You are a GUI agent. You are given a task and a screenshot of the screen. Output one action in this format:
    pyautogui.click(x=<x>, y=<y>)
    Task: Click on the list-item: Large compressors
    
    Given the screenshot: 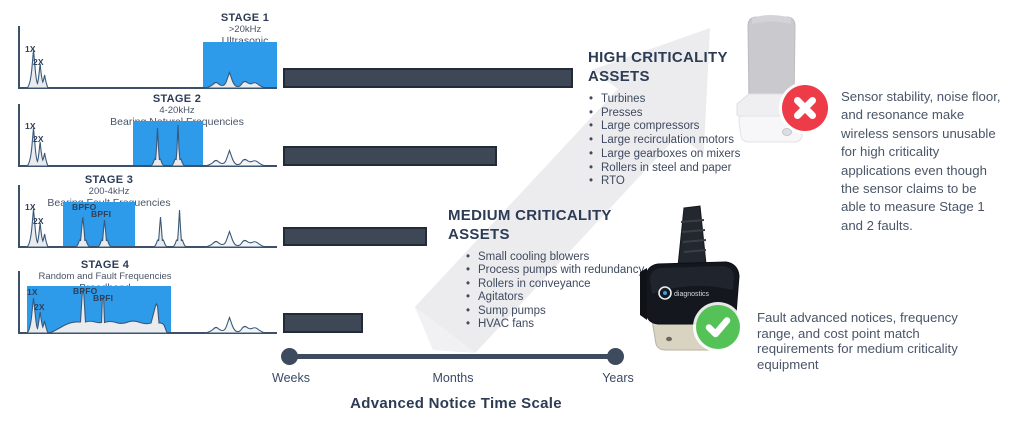 What is the action you would take?
    pyautogui.click(x=688, y=127)
    